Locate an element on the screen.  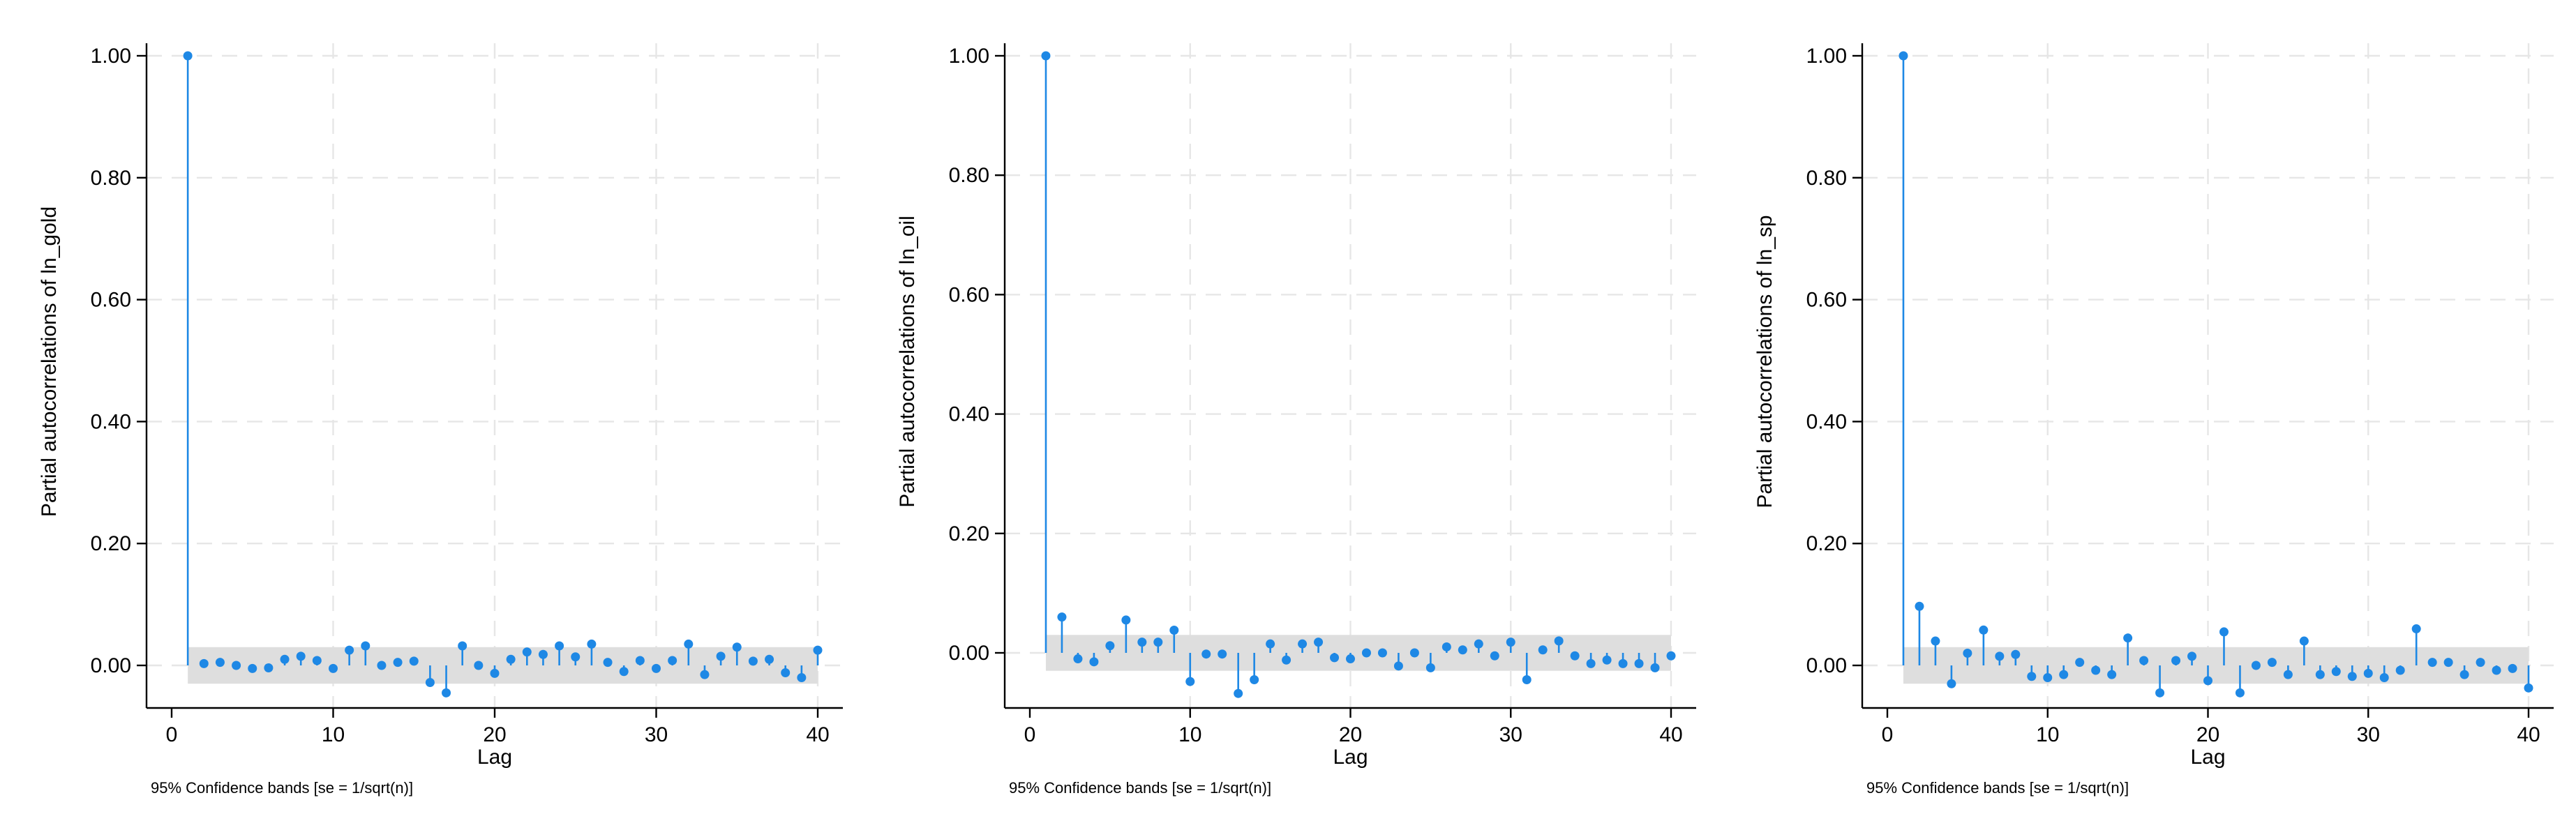
confidence-note: 95% Confidence bands [se = 1/sqrt(n)] is located at coordinates (282, 788).